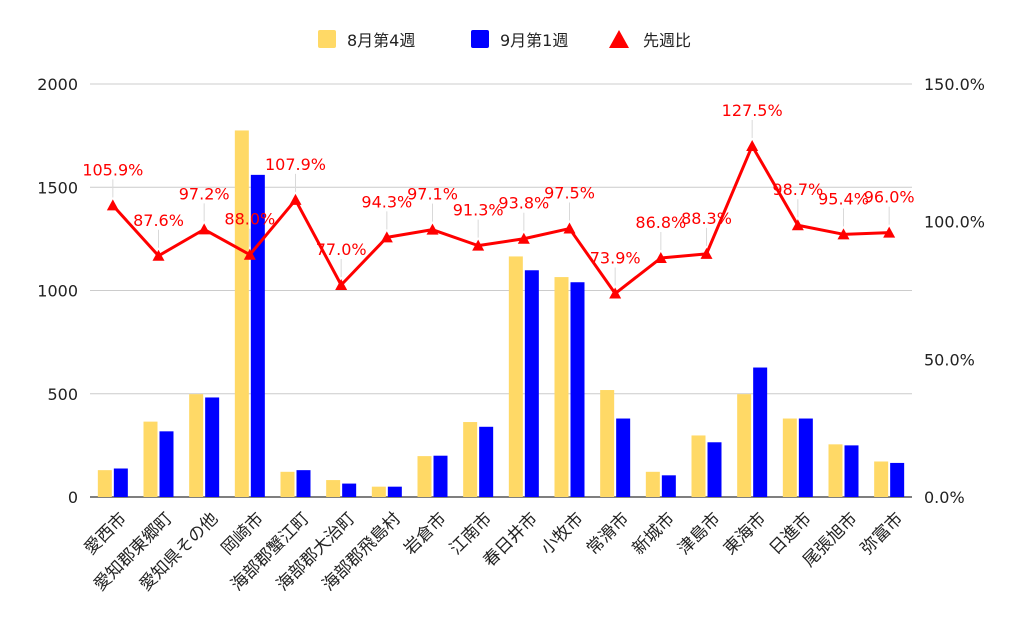 This screenshot has height=637, width=1024. What do you see at coordinates (295, 164) in the screenshot?
I see `ratio-data-label: 107.9%` at bounding box center [295, 164].